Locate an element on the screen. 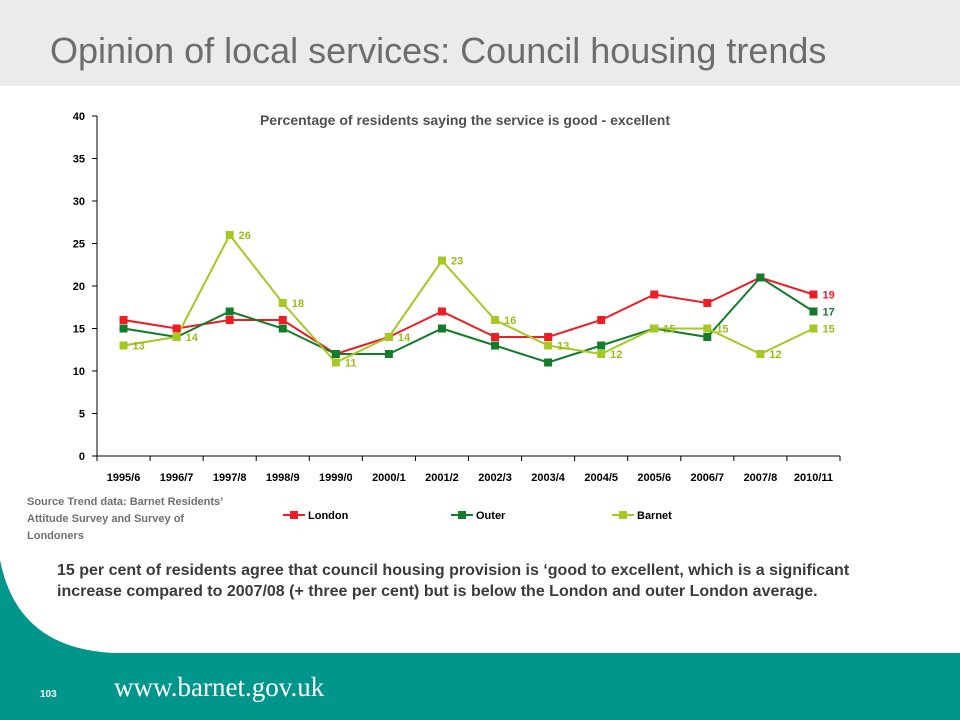  website-link: www.barnet.gov.uk is located at coordinates (219, 687).